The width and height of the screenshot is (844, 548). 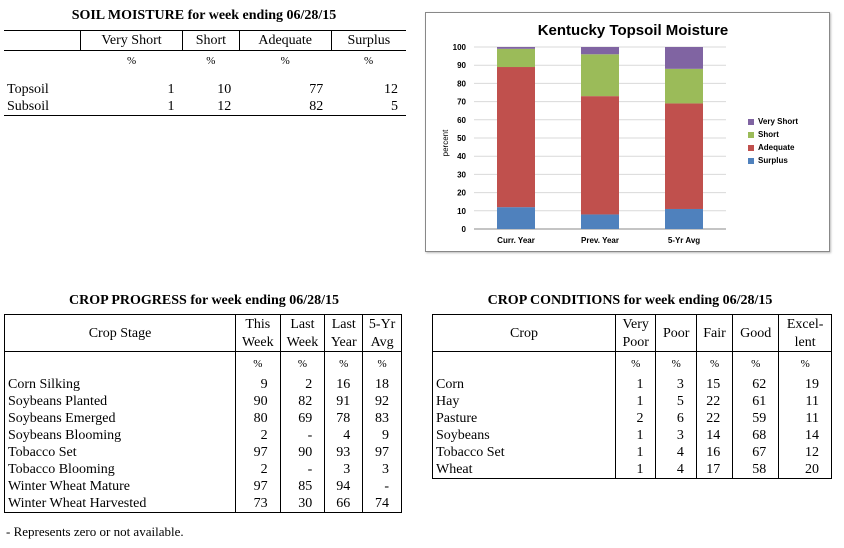 What do you see at coordinates (95, 531) in the screenshot?
I see `progress-footnote: - Represents zero or not available.` at bounding box center [95, 531].